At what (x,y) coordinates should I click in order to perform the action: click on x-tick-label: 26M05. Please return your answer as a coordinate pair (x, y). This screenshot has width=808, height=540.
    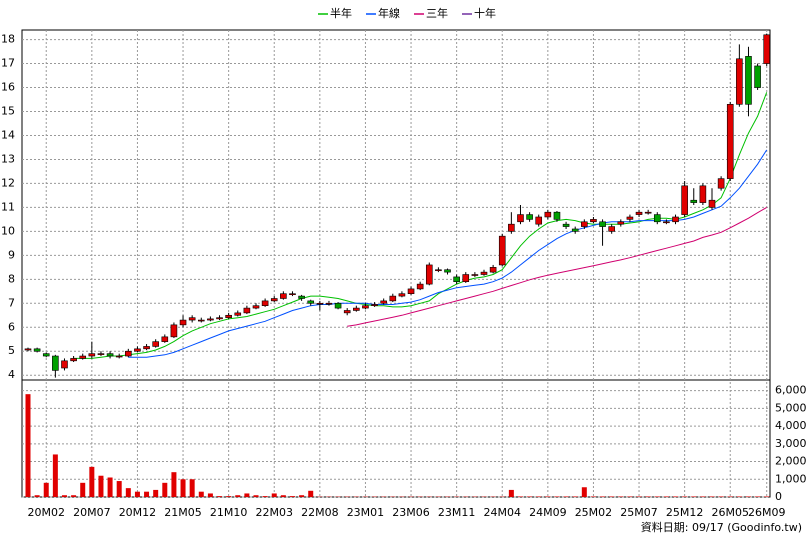
    Looking at the image, I should click on (730, 512).